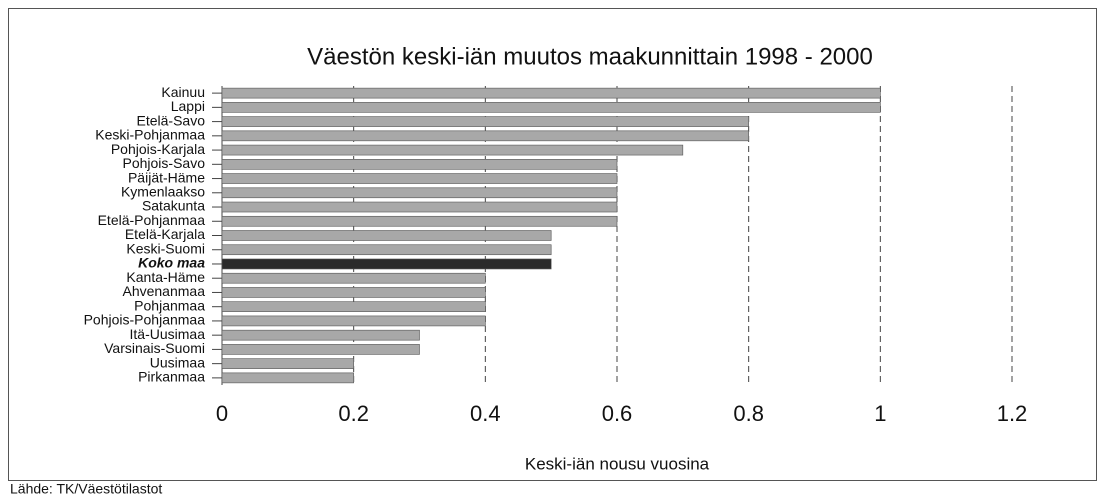 Image resolution: width=1099 pixels, height=498 pixels. Describe the element at coordinates (177, 362) in the screenshot. I see `y-tick-label: Uusimaa` at that location.